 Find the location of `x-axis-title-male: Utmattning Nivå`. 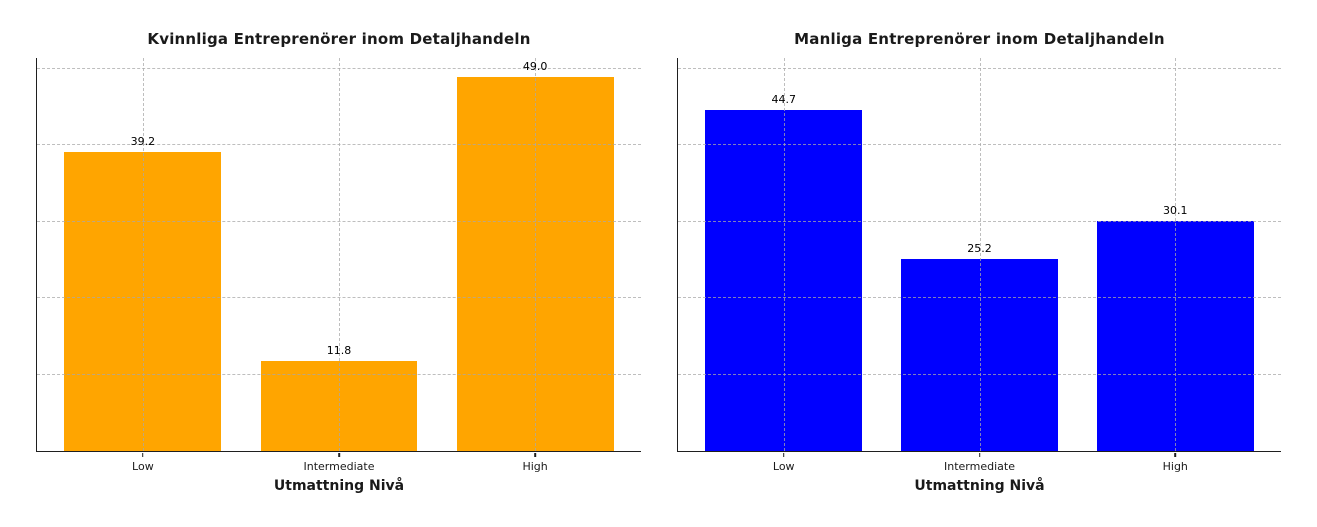

x-axis-title-male: Utmattning Nivå is located at coordinates (979, 486).